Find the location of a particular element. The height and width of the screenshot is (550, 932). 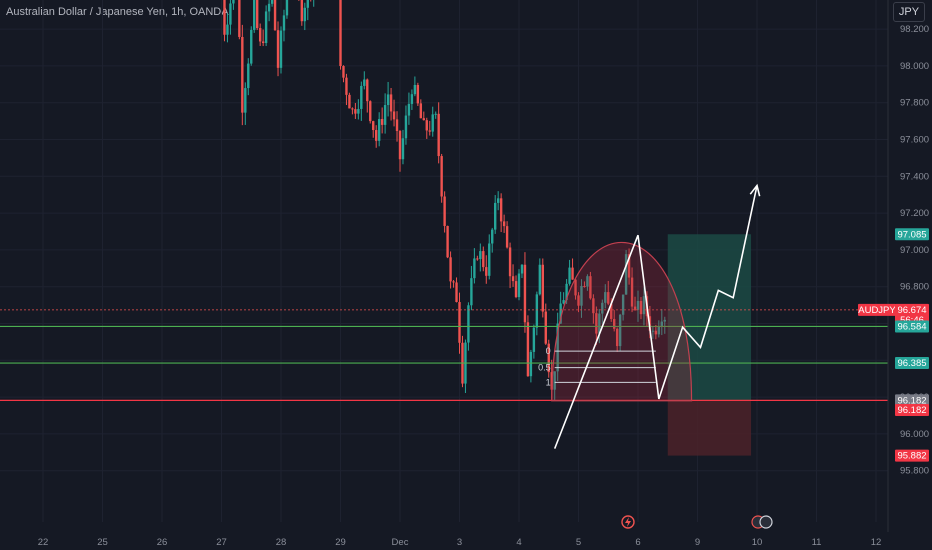

event-flags-icon is located at coordinates (762, 522).